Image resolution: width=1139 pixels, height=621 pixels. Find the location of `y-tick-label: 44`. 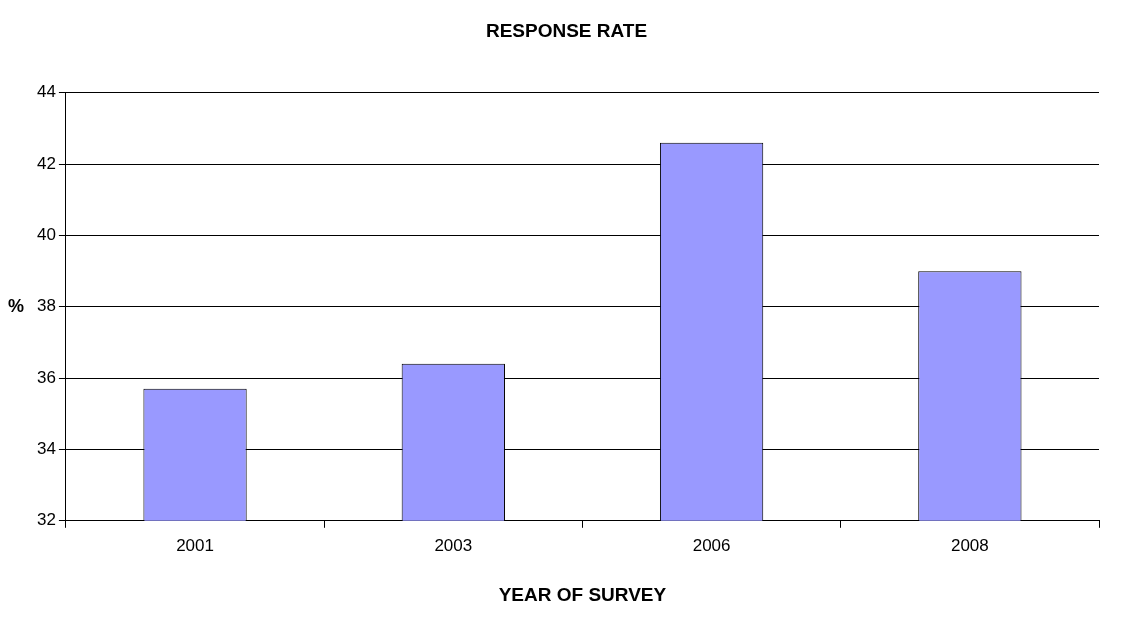

y-tick-label: 44 is located at coordinates (46, 92).